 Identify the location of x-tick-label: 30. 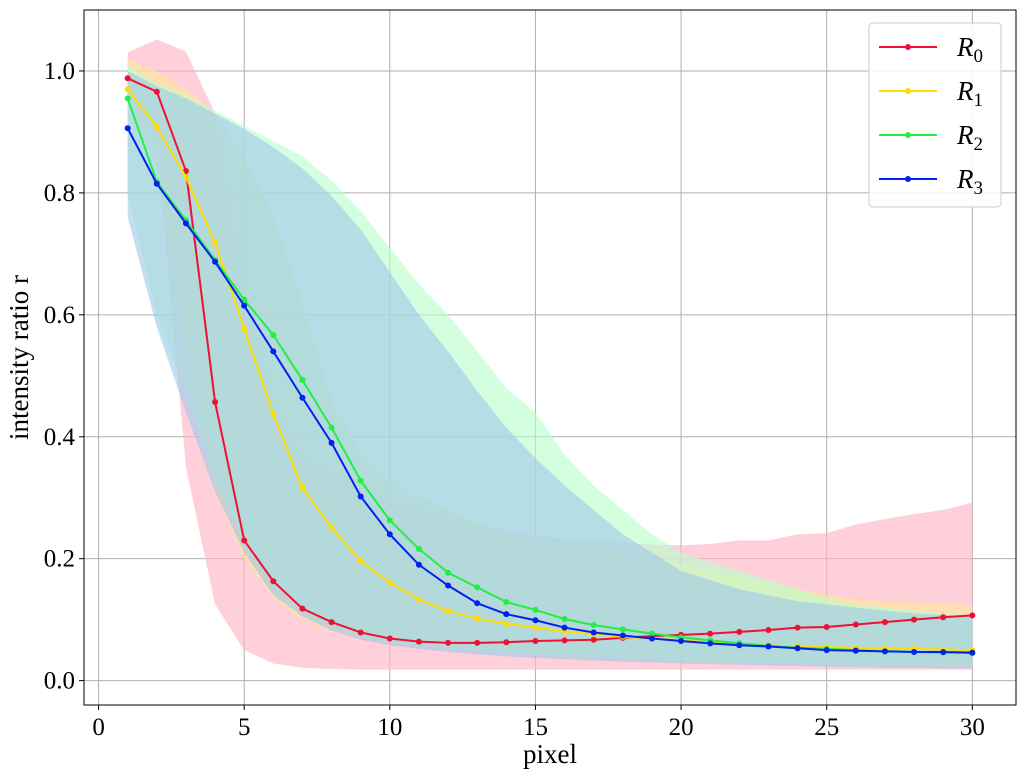
(972, 727).